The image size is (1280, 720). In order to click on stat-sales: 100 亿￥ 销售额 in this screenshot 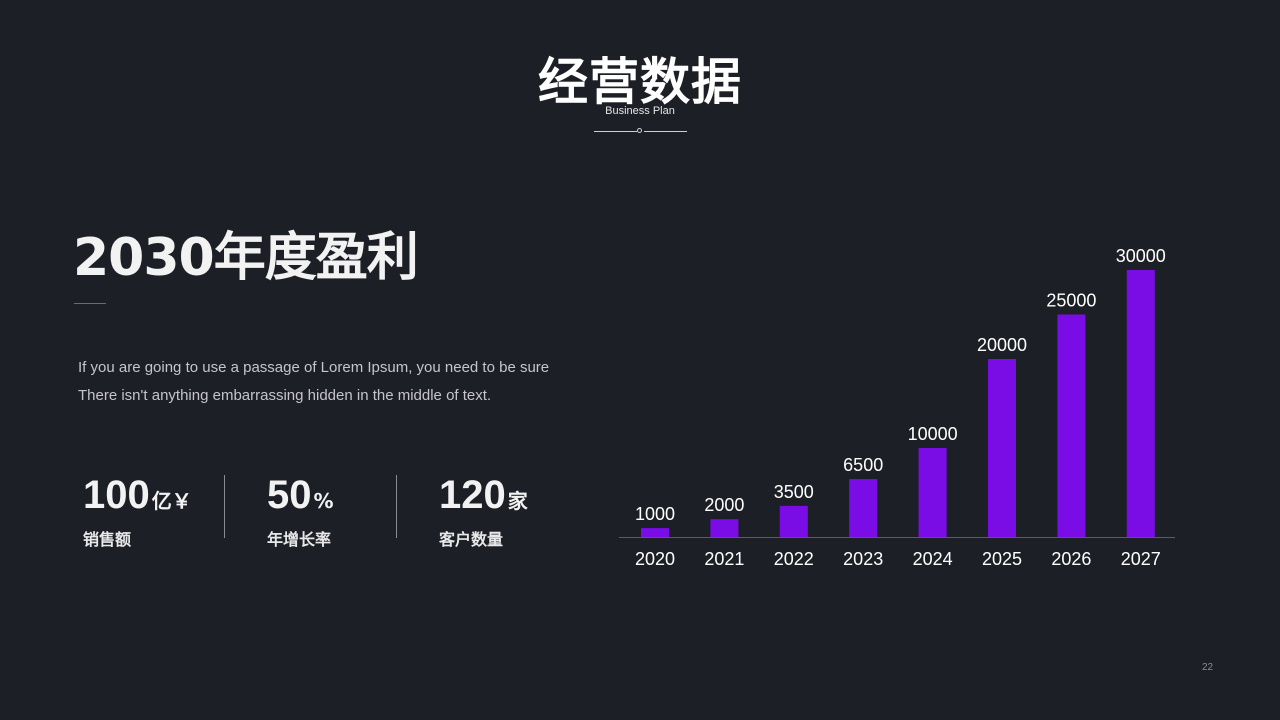, I will do `click(137, 511)`.